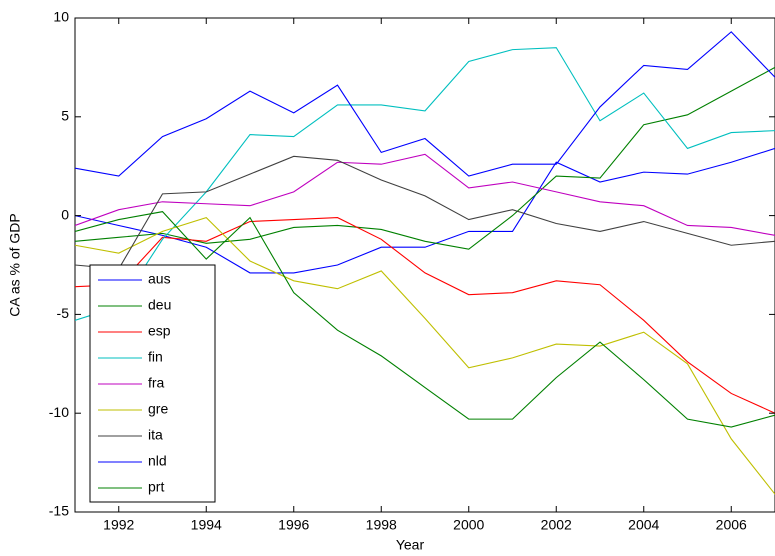 The height and width of the screenshot is (556, 775). I want to click on y-tick-label: 0, so click(65, 214).